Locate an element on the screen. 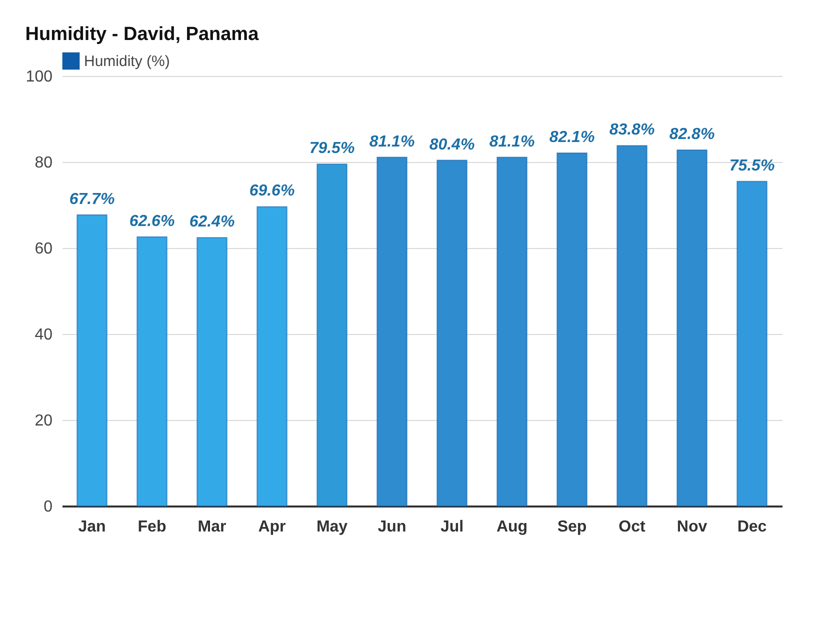  x-tick-label: Dec is located at coordinates (752, 527).